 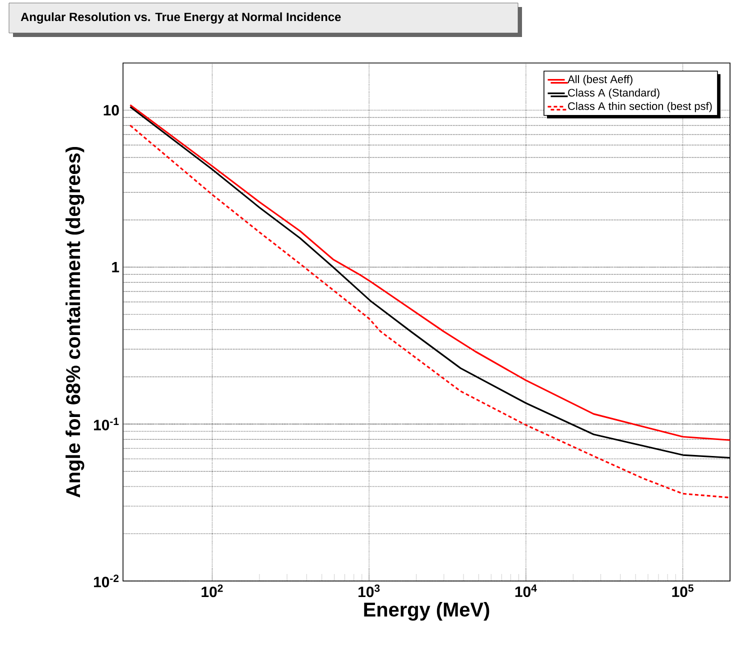 What do you see at coordinates (116, 267) in the screenshot?
I see `y-tick-label: 1` at bounding box center [116, 267].